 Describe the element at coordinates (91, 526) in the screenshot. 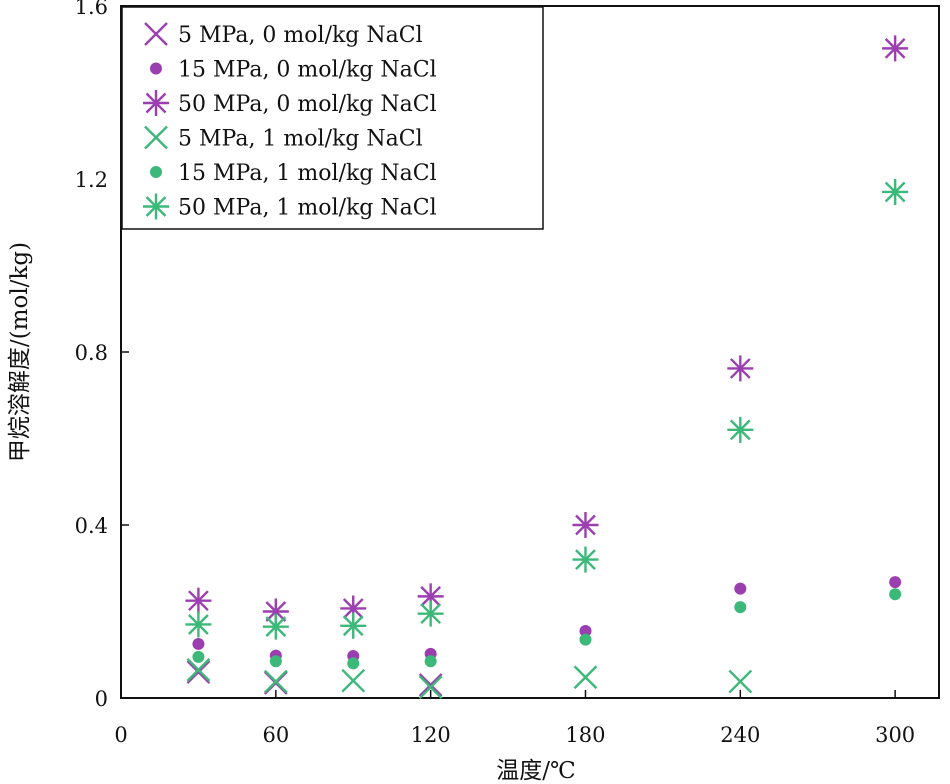

I see `y-tick-label: 0.4` at that location.